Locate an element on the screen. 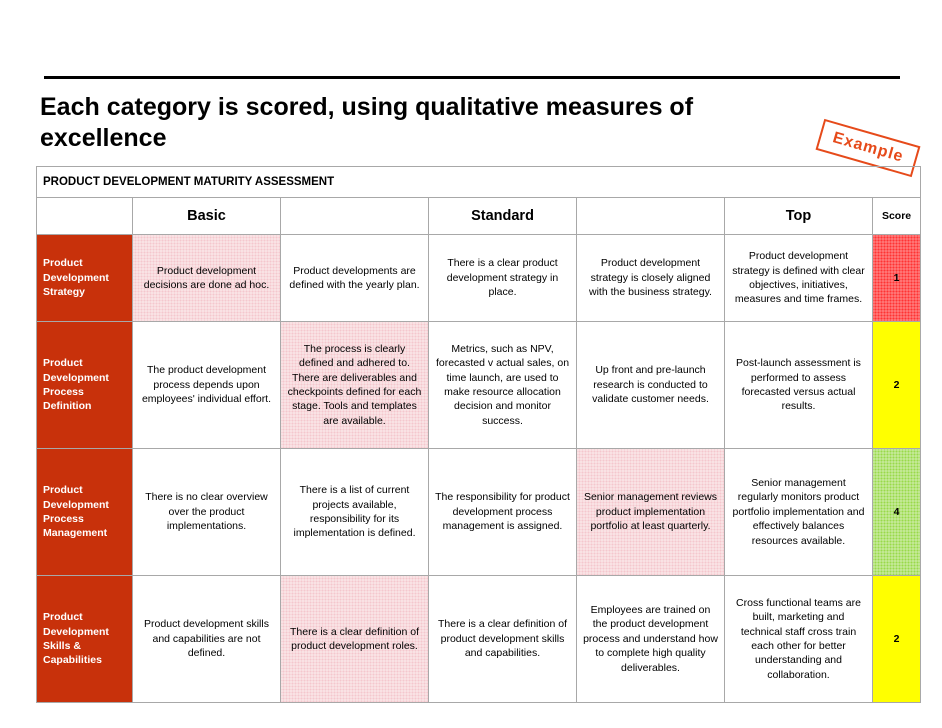 The height and width of the screenshot is (728, 942). header-standard: Standard is located at coordinates (502, 216).